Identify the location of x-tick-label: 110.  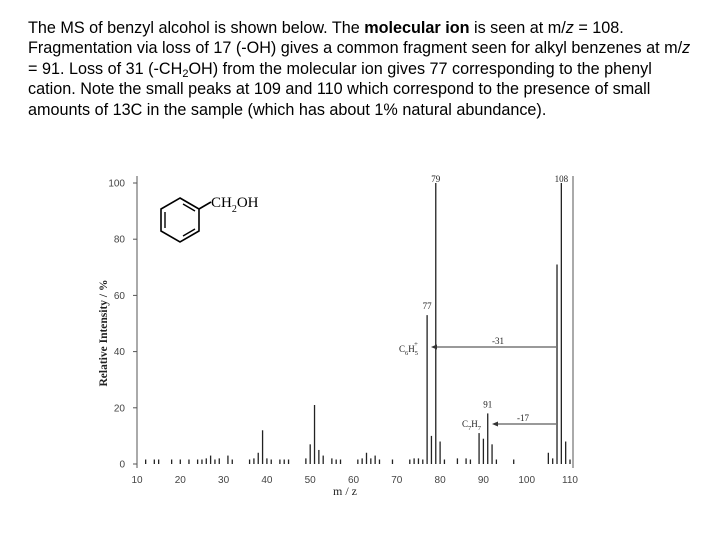
(570, 480).